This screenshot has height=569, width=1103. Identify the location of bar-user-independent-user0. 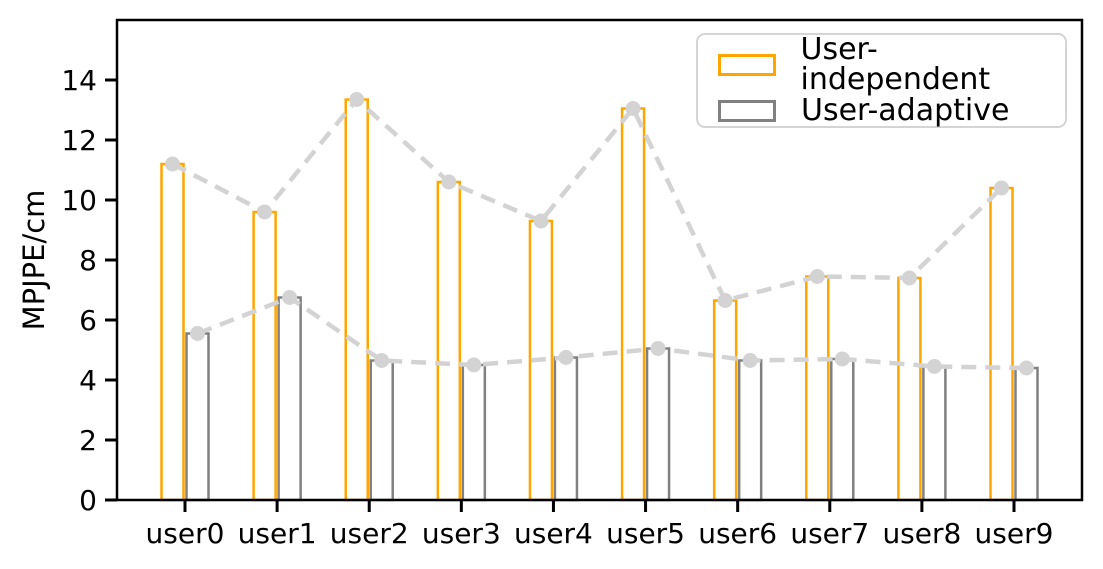
(172, 332).